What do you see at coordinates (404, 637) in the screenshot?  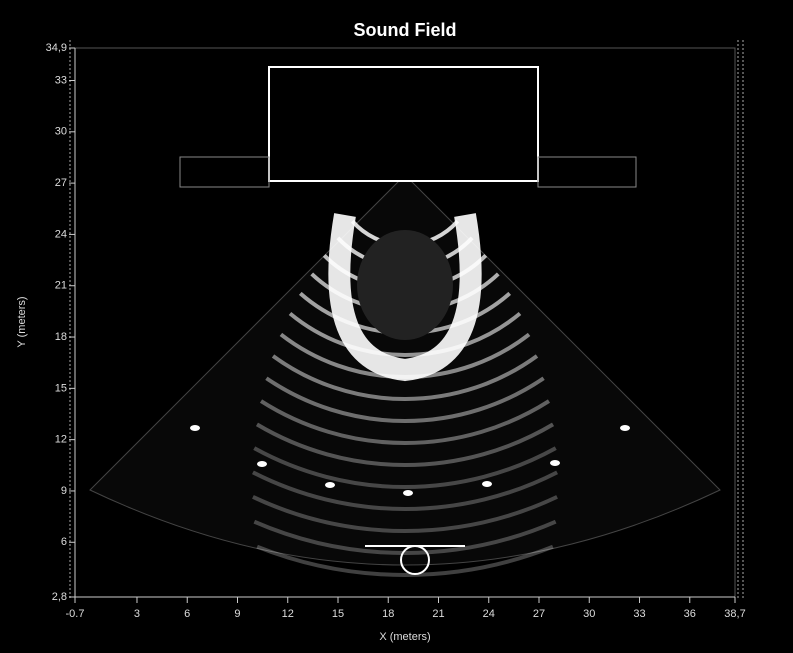 I see `x-axis-label: X (meters)` at bounding box center [404, 637].